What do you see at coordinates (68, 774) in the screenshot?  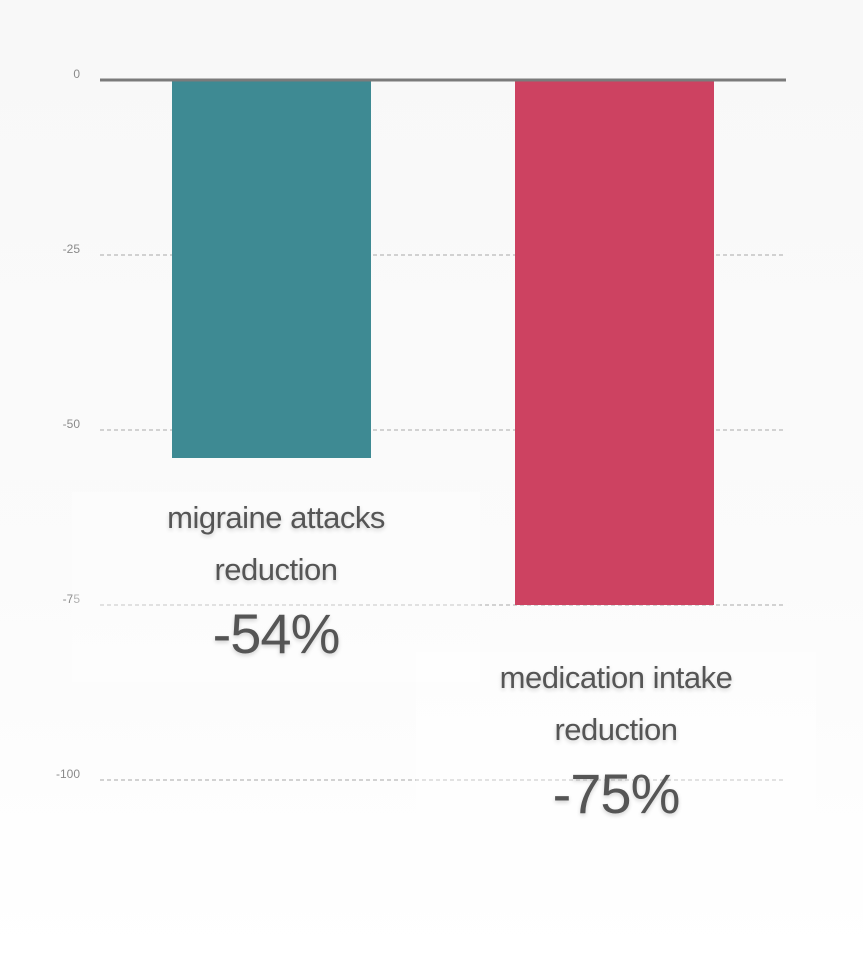 I see `y-tick-label: -100` at bounding box center [68, 774].